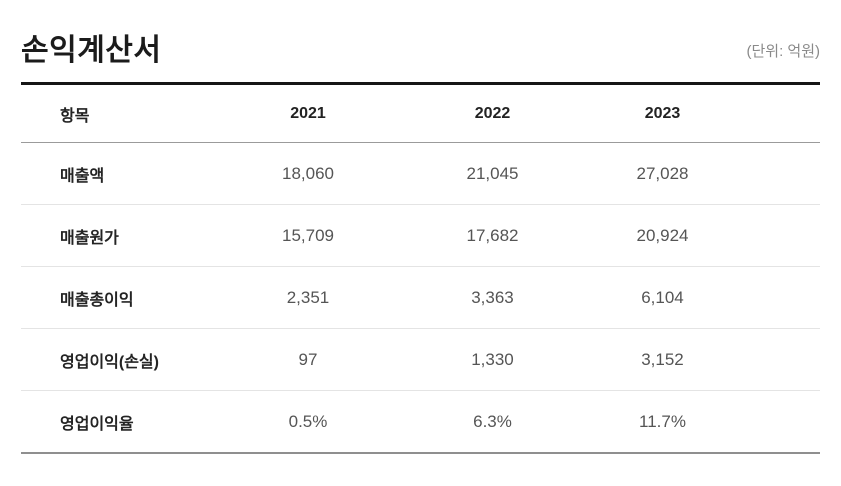 This screenshot has height=486, width=841. What do you see at coordinates (783, 51) in the screenshot?
I see `unit-label: (단위: 억원)` at bounding box center [783, 51].